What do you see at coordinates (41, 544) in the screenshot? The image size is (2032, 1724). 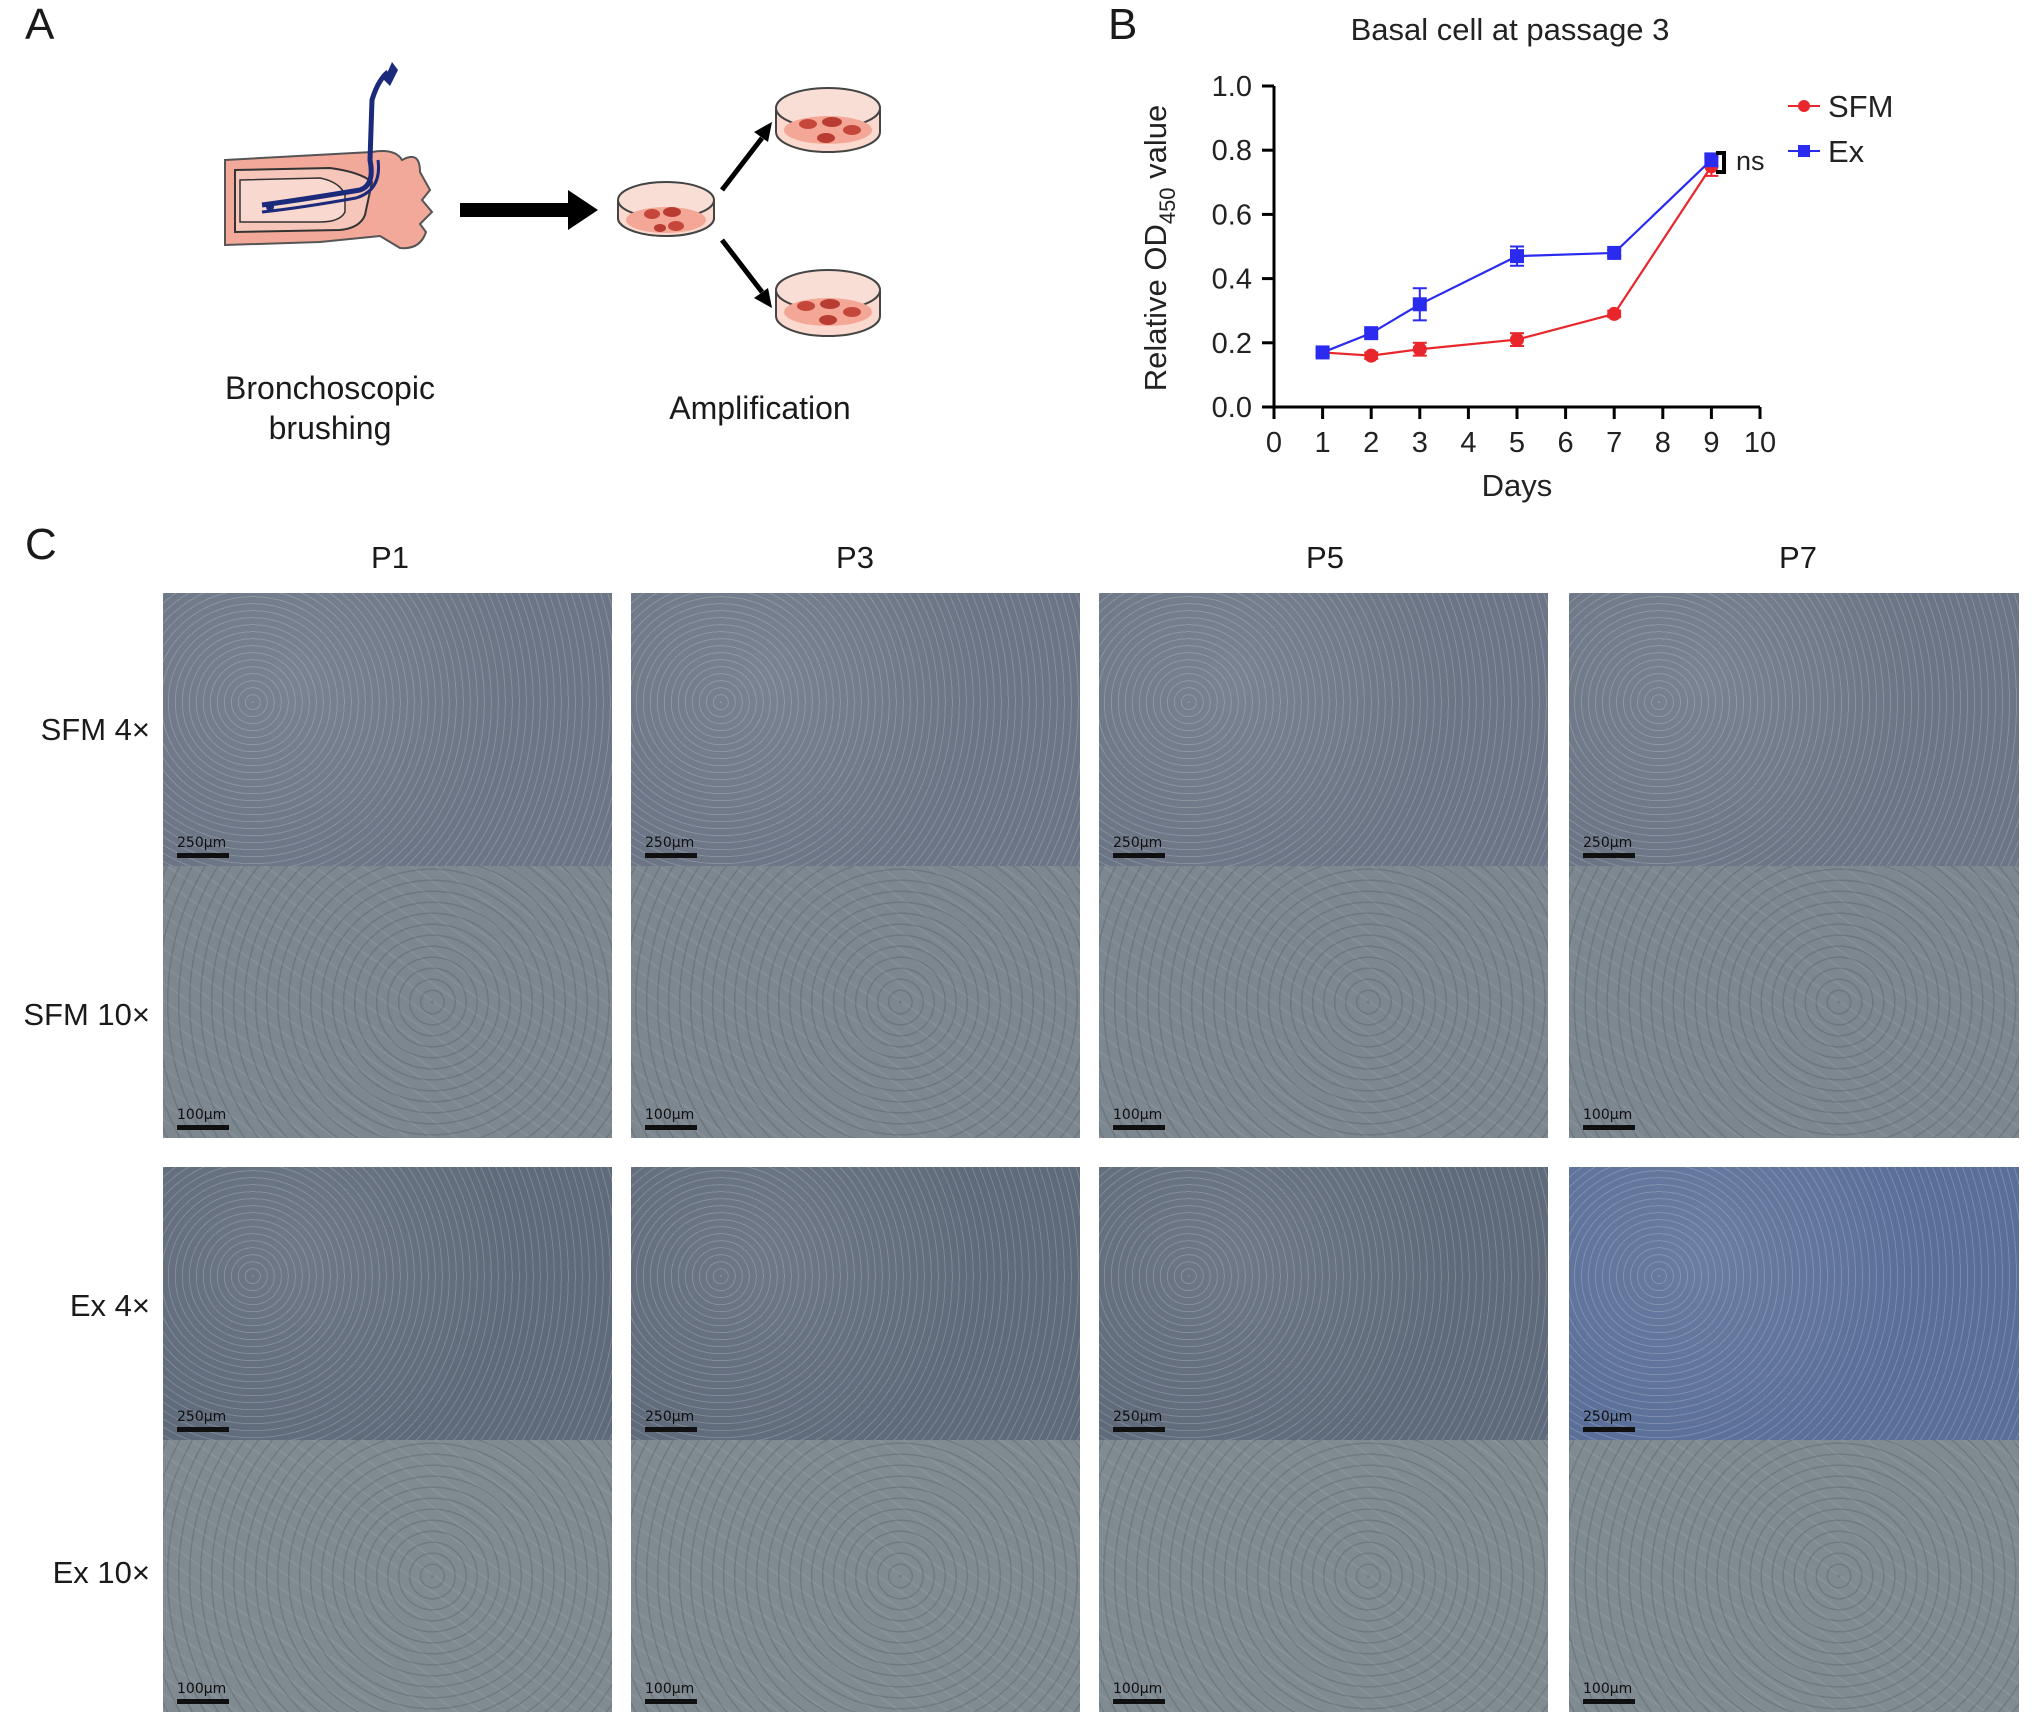 I see `panel-c-letter: C` at bounding box center [41, 544].